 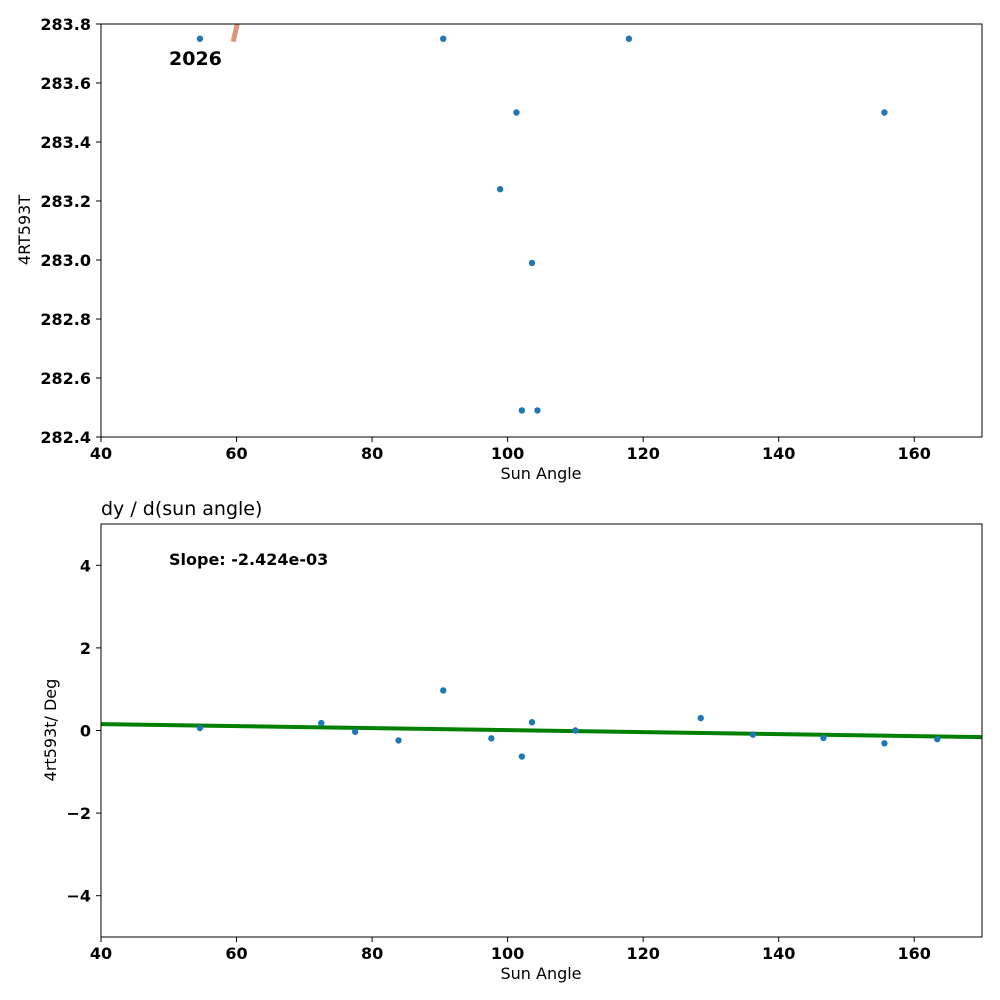 What do you see at coordinates (65, 319) in the screenshot?
I see `y-tick-label: 282.8` at bounding box center [65, 319].